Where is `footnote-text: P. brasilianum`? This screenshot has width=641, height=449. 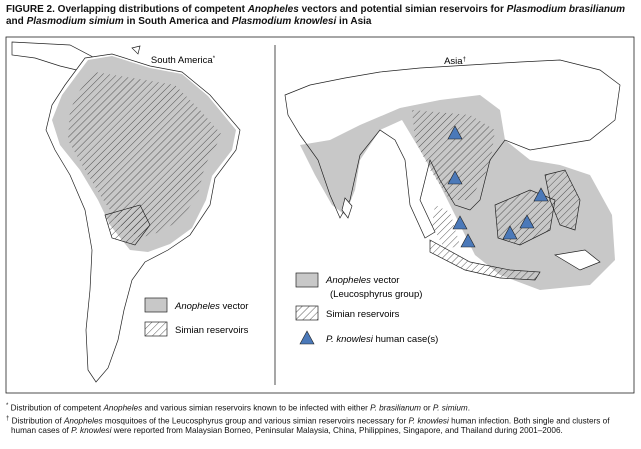 footnote-text: P. brasilianum is located at coordinates (395, 408).